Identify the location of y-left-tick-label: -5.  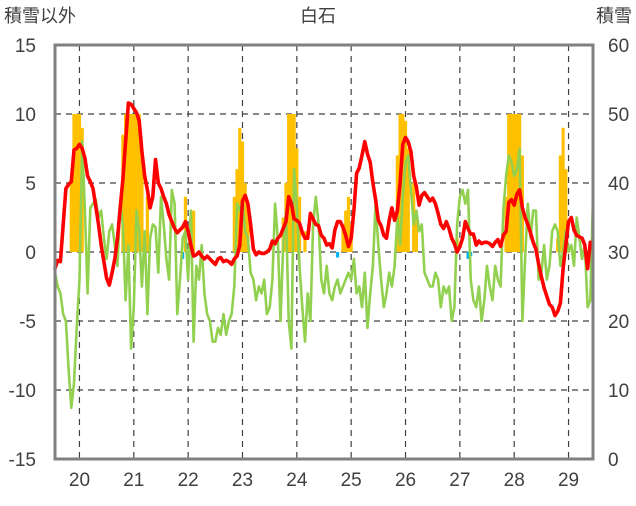
(27, 322).